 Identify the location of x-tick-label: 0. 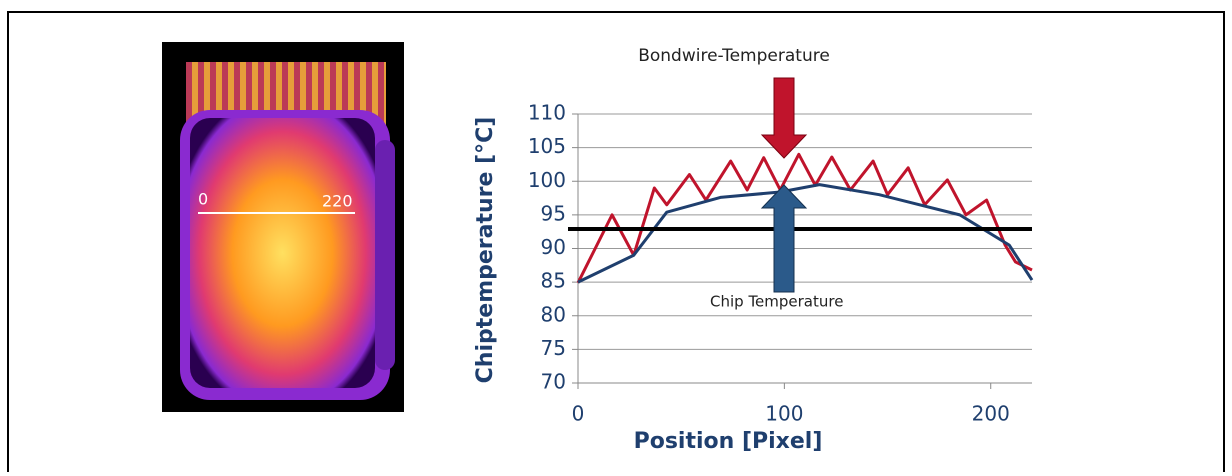
(578, 414).